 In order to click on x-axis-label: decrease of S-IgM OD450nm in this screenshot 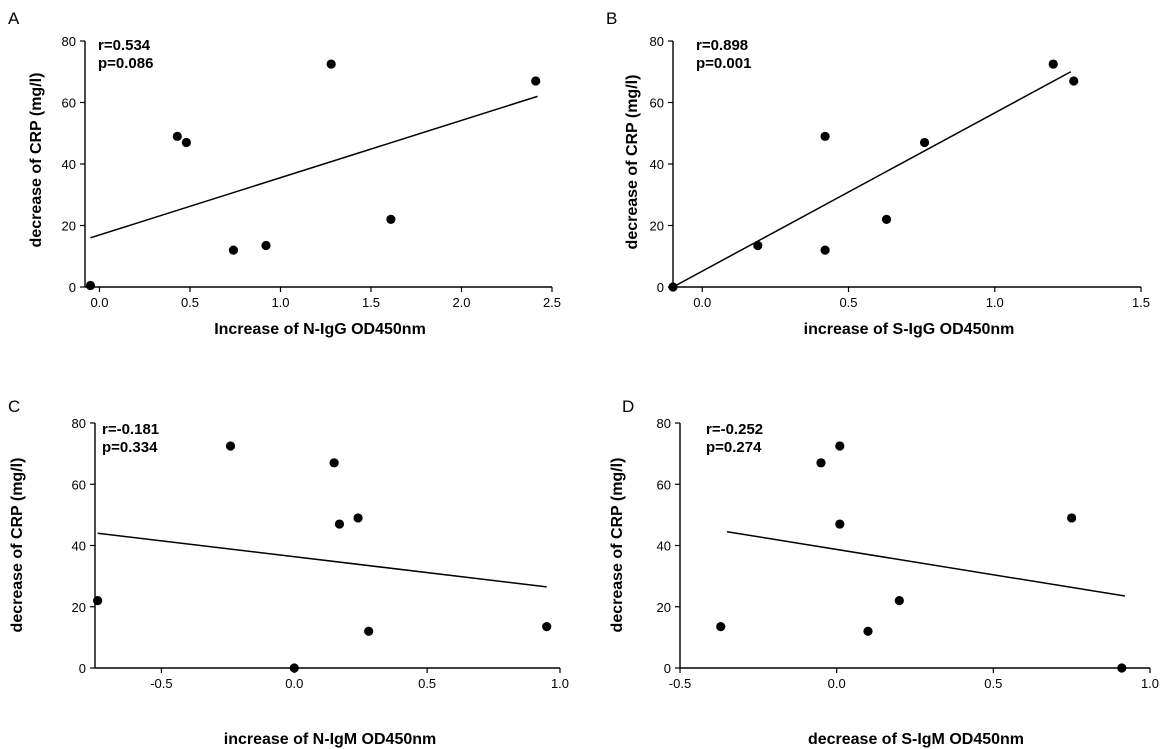, I will do `click(916, 739)`.